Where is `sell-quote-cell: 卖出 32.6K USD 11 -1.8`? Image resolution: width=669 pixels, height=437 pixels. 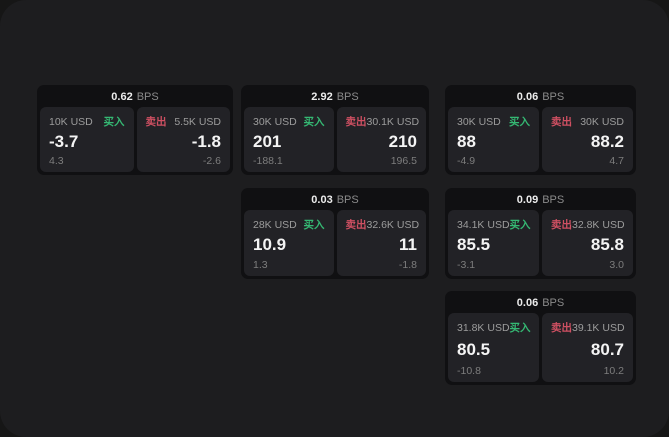
sell-quote-cell: 卖出 32.6K USD 11 -1.8 is located at coordinates (381, 243).